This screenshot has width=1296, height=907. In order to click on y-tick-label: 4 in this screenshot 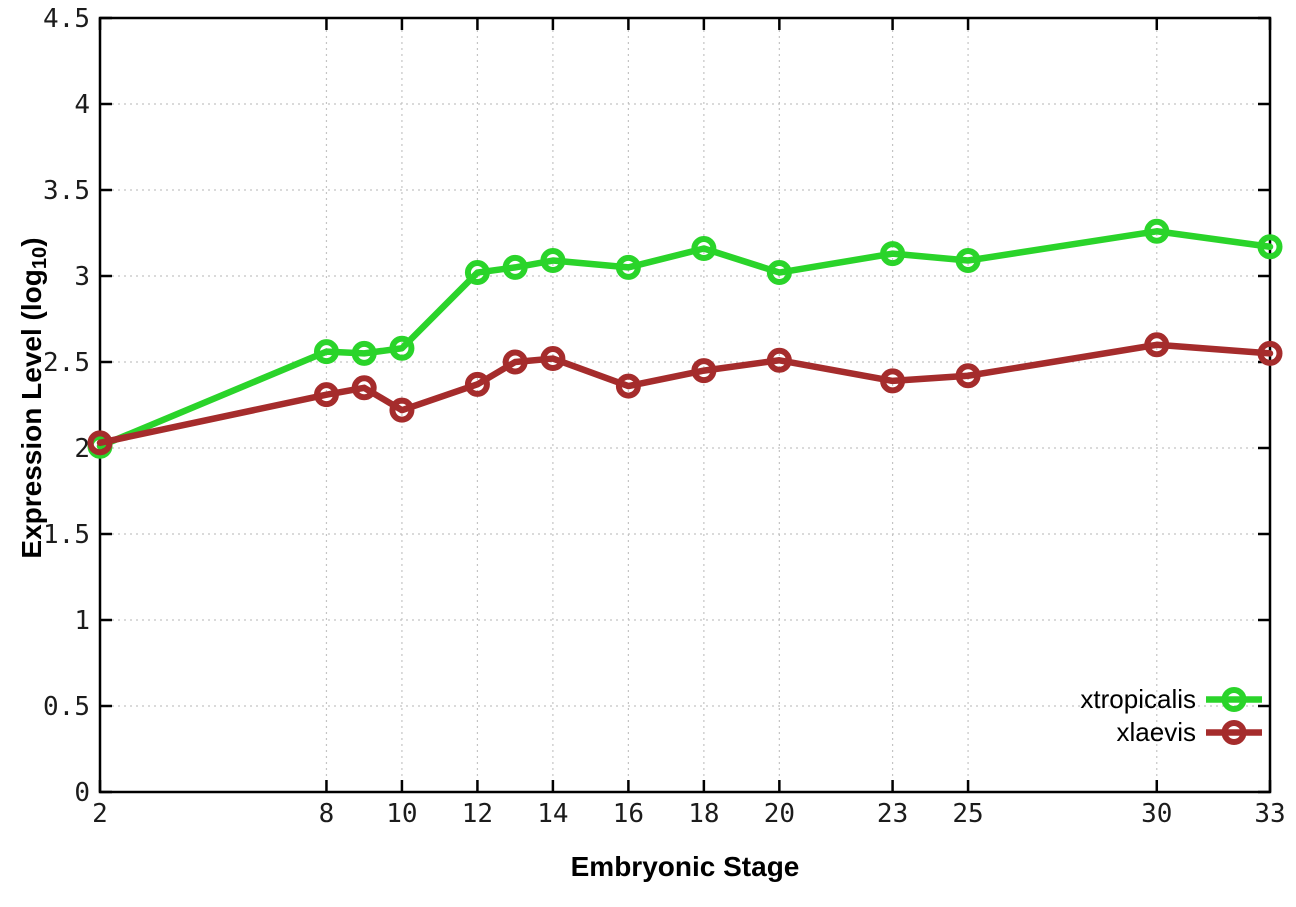, I will do `click(82, 105)`.